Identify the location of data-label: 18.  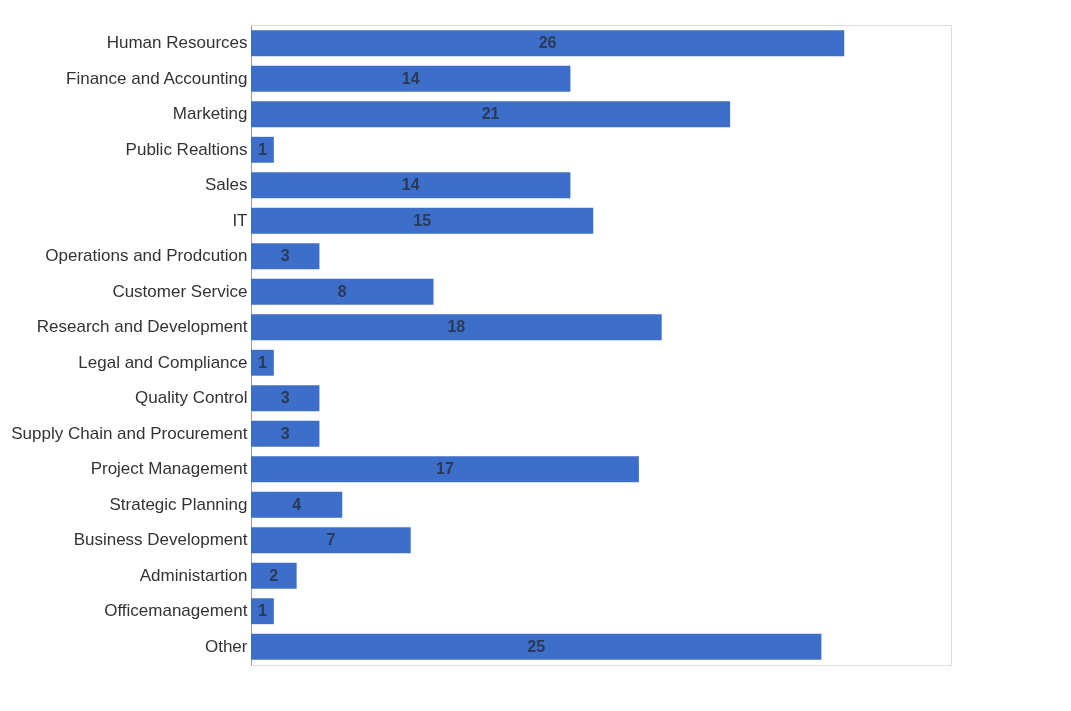
(456, 327).